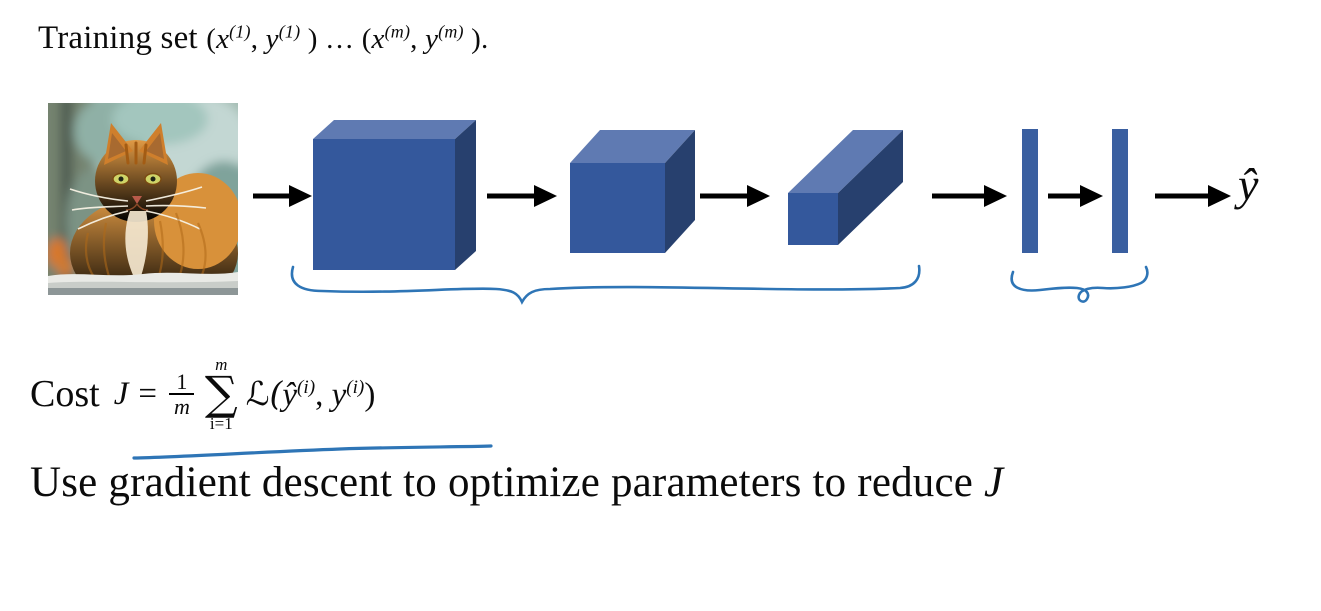  Describe the element at coordinates (264, 393) in the screenshot. I see `loss-open: ℒ(` at that location.